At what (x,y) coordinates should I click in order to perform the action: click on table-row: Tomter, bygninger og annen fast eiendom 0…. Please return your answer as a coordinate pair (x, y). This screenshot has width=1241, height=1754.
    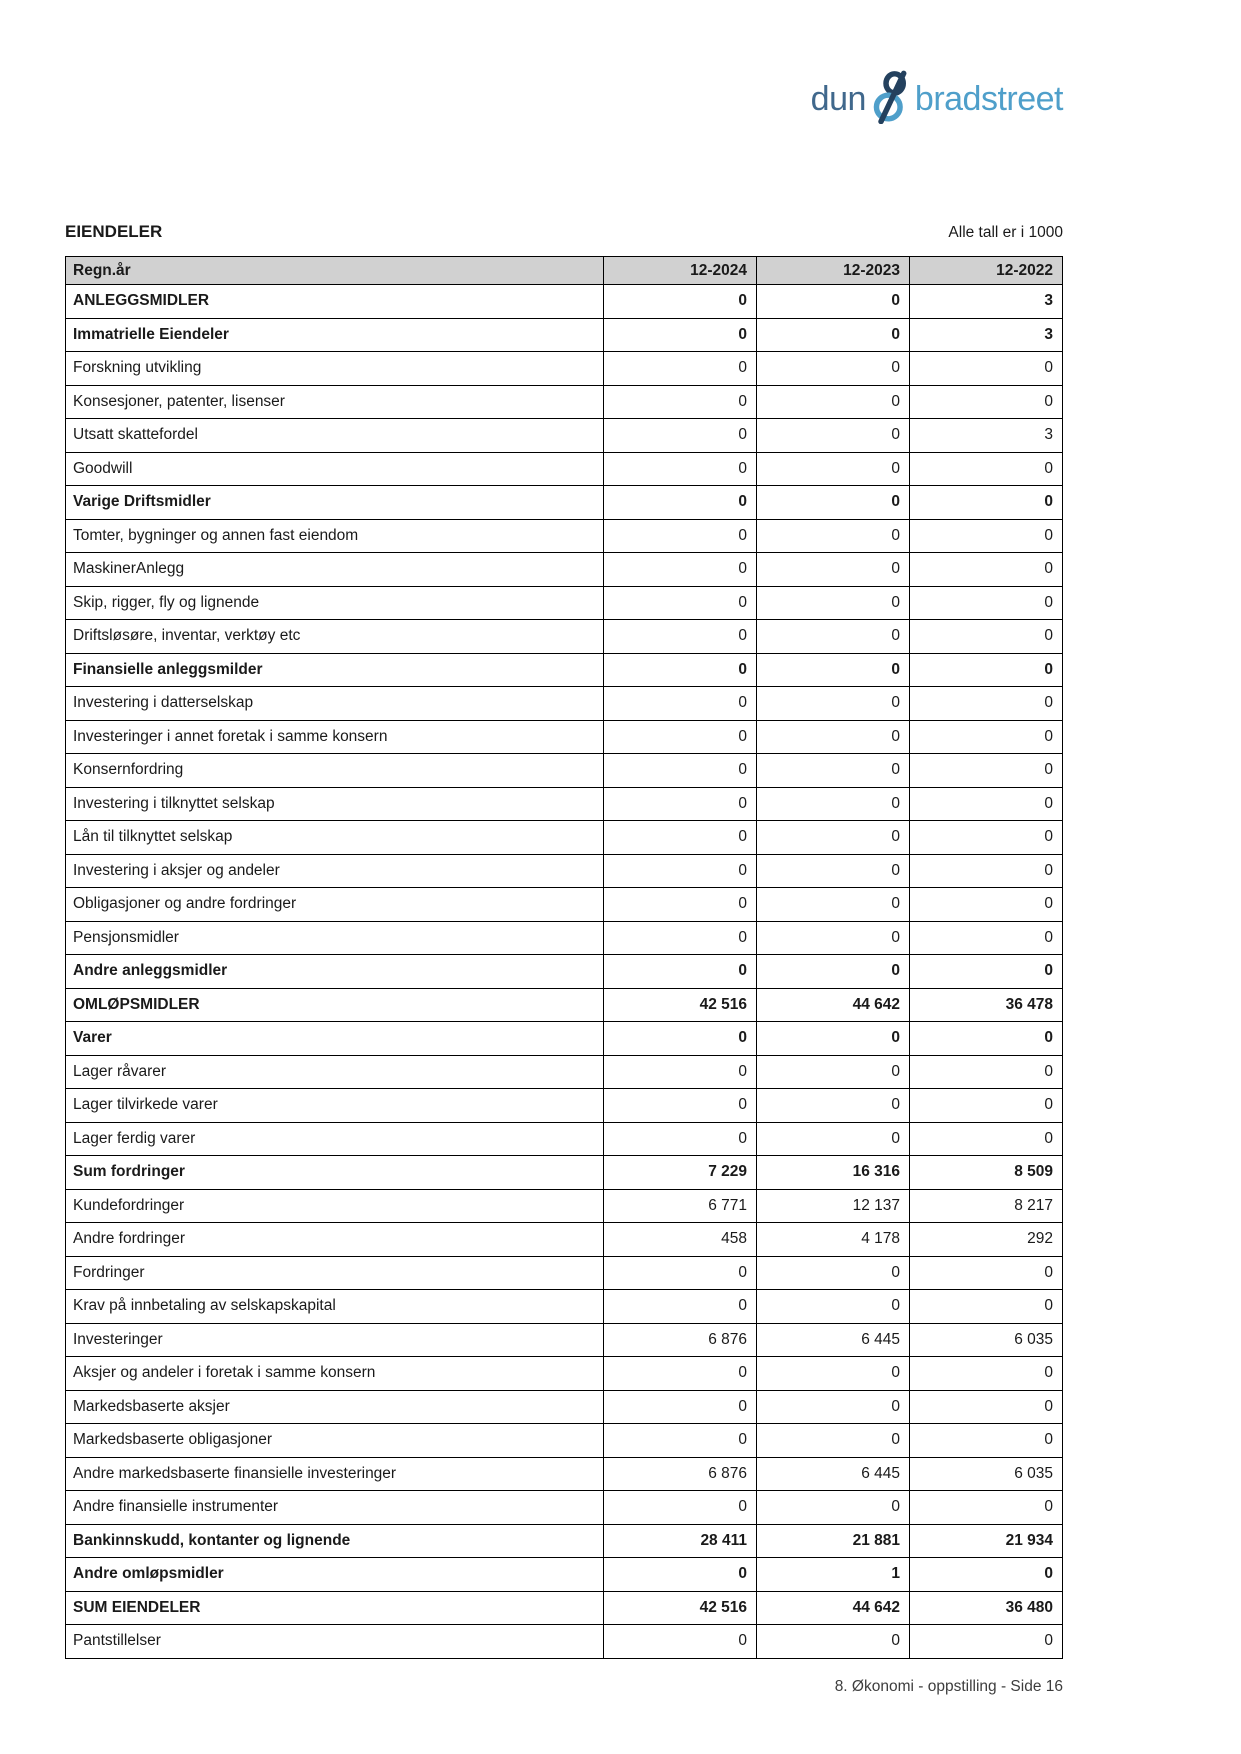
    Looking at the image, I should click on (564, 535).